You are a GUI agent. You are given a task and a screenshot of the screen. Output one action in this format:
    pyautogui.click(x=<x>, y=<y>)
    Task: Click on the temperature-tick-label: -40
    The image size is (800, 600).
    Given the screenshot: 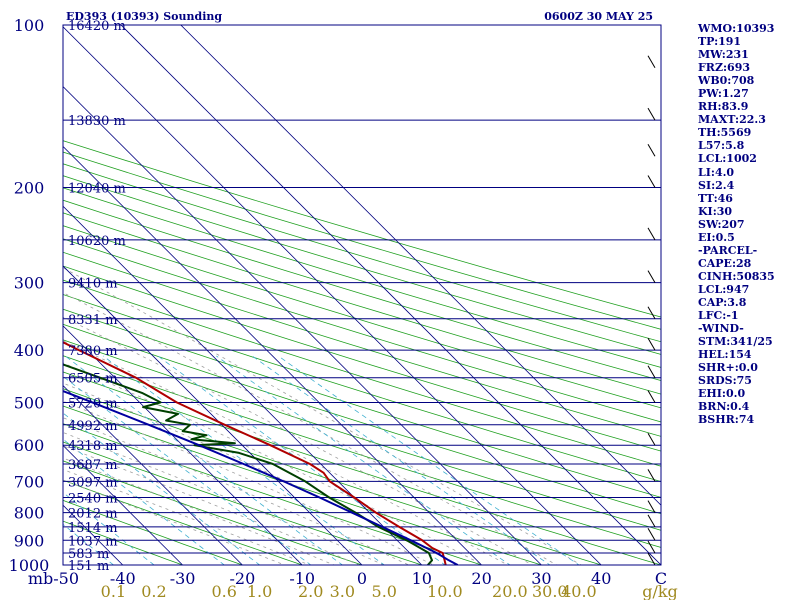 What is the action you would take?
    pyautogui.click(x=123, y=578)
    